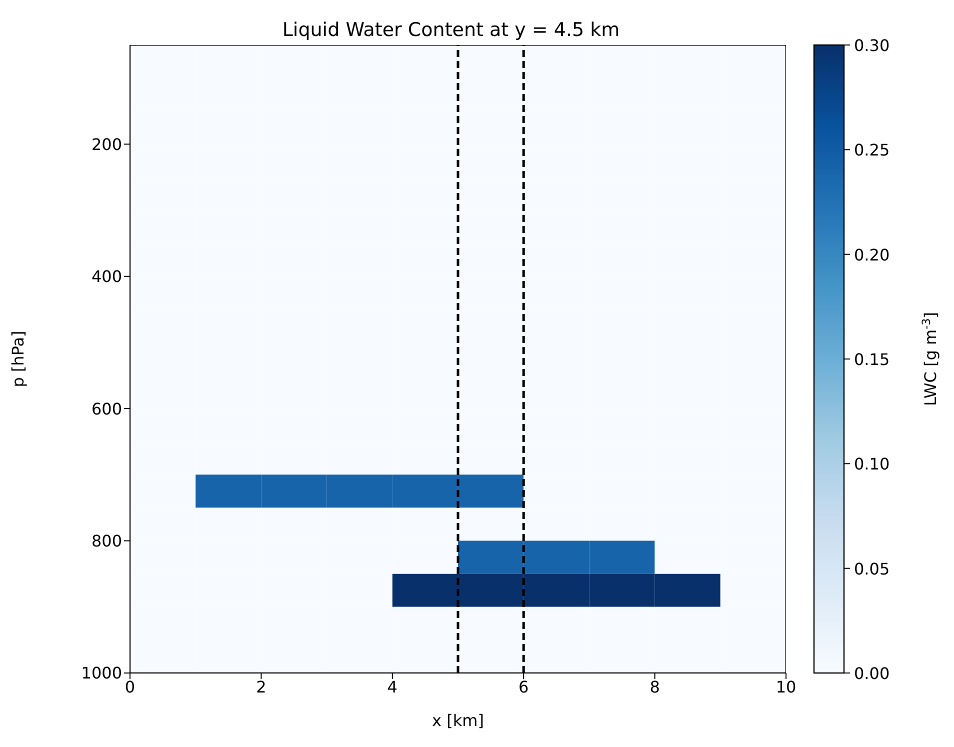 Image resolution: width=954 pixels, height=747 pixels. What do you see at coordinates (786, 686) in the screenshot?
I see `x-tick-label: 10` at bounding box center [786, 686].